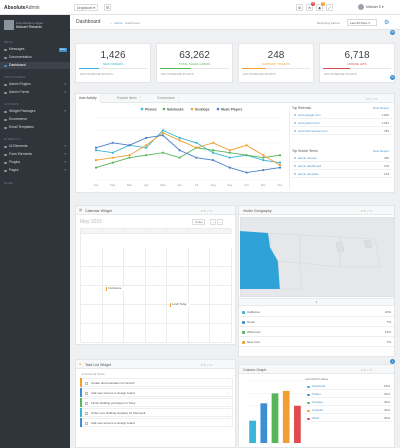 This screenshot has width=400, height=448. What do you see at coordinates (299, 7) in the screenshot?
I see `tools-icon: ⚙` at bounding box center [299, 7].